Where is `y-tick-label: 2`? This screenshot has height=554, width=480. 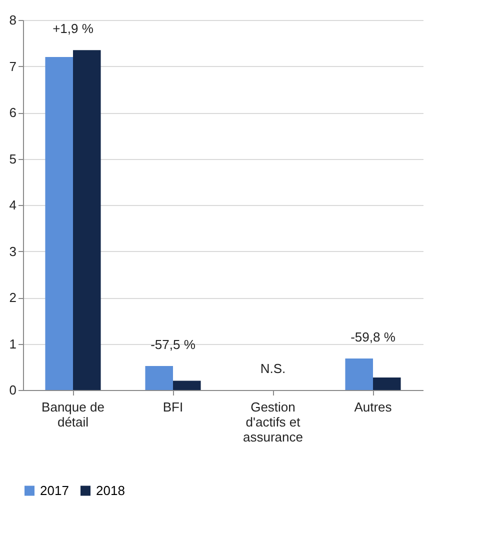
y-tick-label: 2 is located at coordinates (12, 297).